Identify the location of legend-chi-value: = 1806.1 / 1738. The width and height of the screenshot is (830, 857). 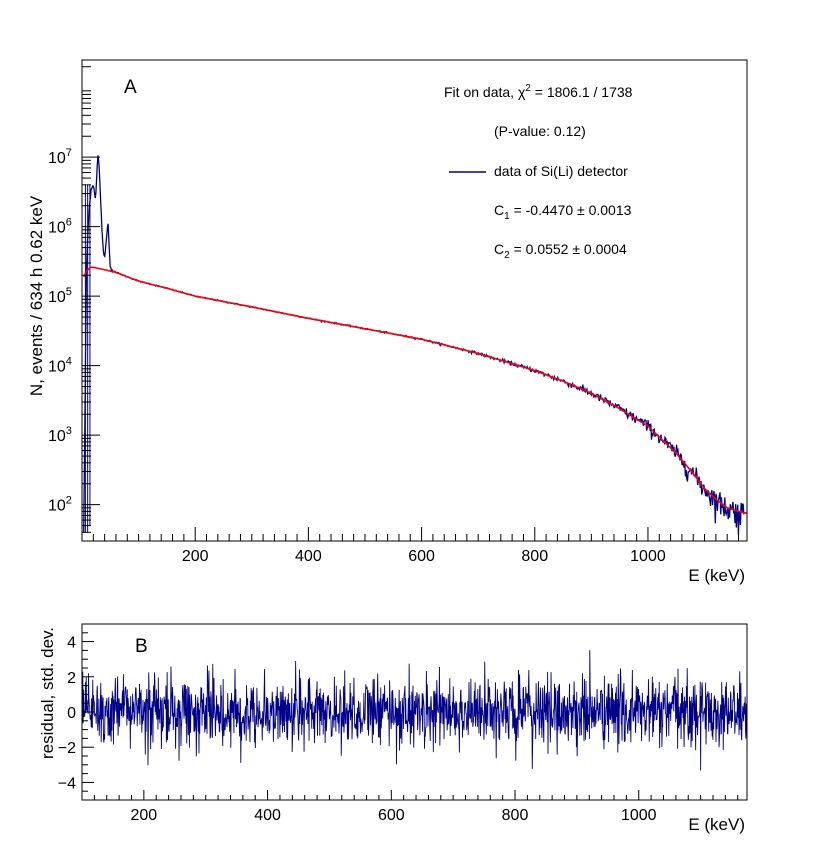
(582, 92).